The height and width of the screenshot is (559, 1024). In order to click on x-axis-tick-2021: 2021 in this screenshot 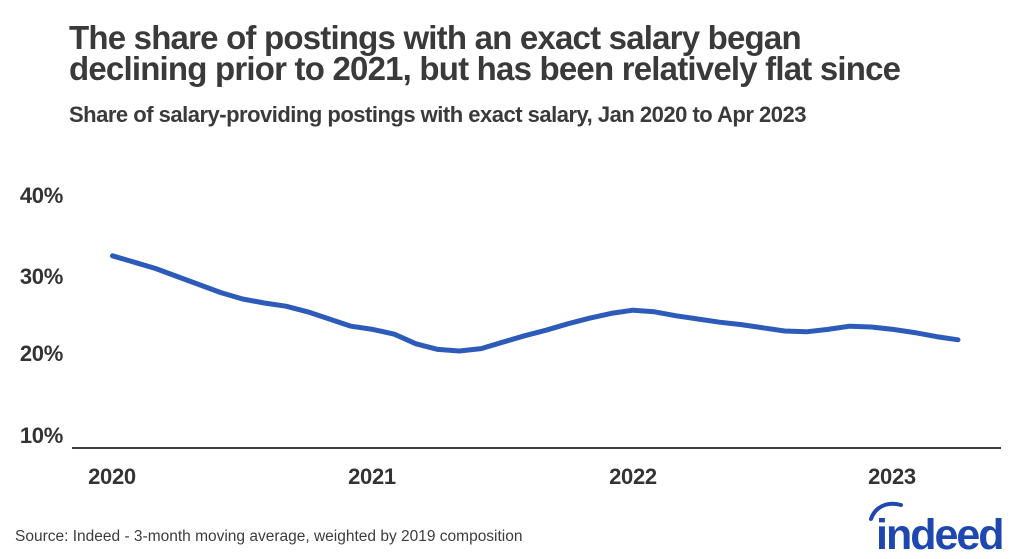, I will do `click(372, 476)`.